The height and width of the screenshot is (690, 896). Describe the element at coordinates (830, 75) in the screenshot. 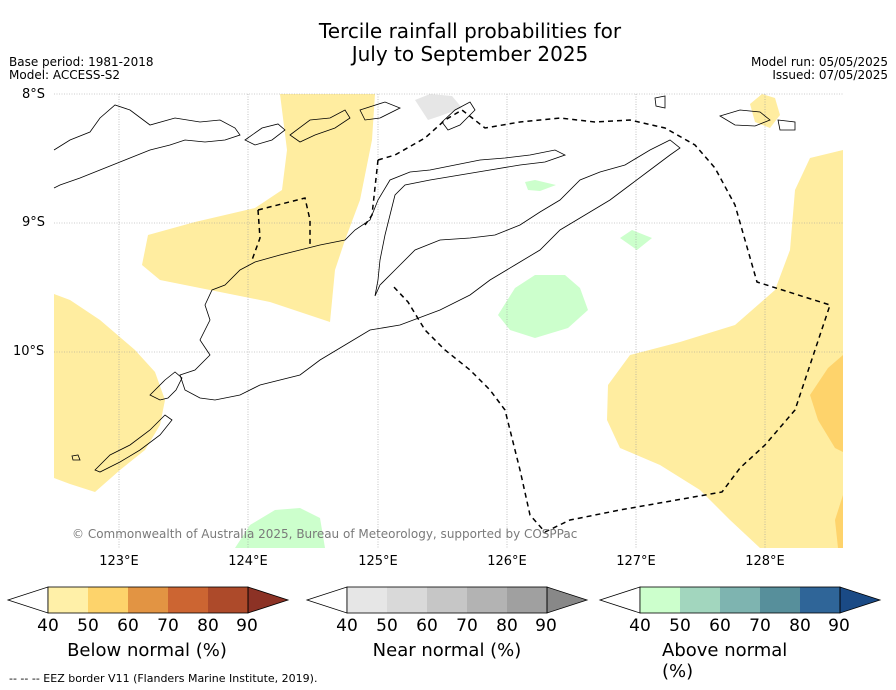

I see `issued-date: Issued: 07/05/2025` at that location.